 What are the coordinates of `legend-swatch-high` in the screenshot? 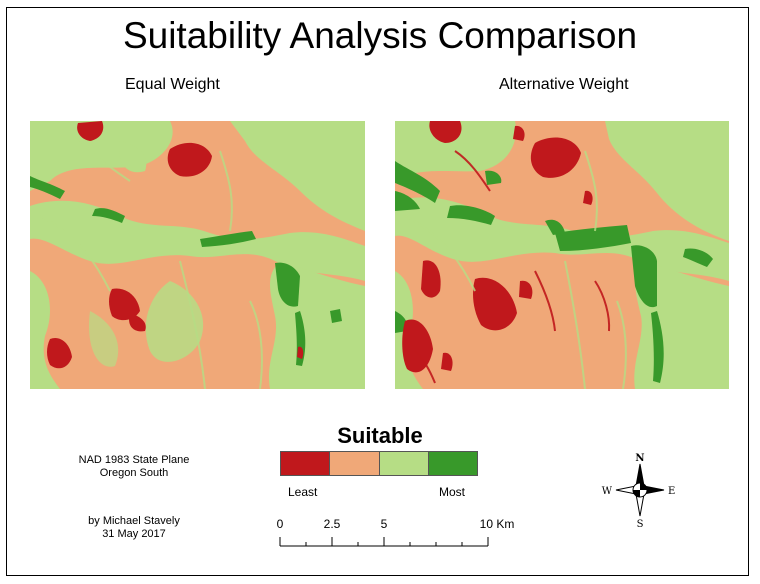 It's located at (404, 463).